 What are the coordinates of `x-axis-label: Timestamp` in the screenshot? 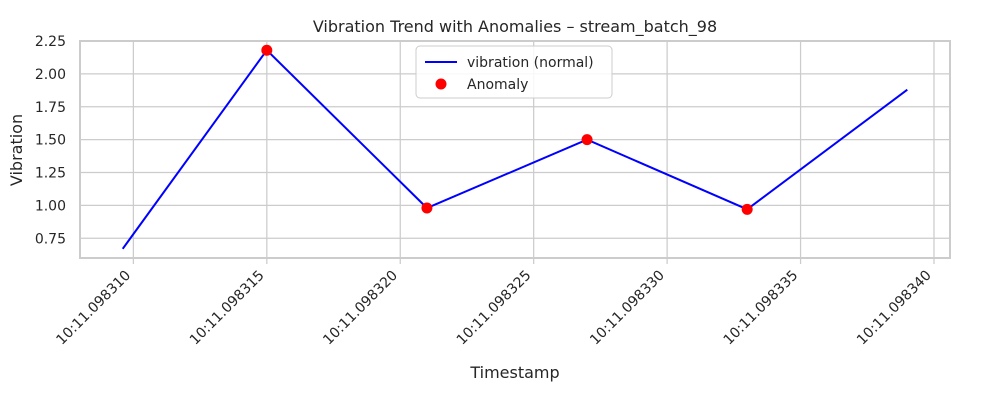 It's located at (514, 372).